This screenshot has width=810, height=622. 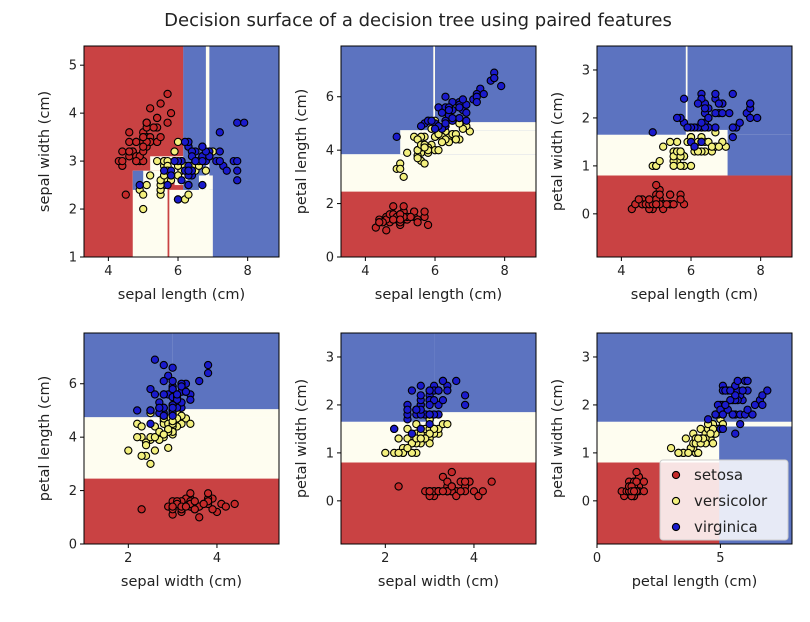 I want to click on y-tick-label: 0, so click(x=586, y=214).